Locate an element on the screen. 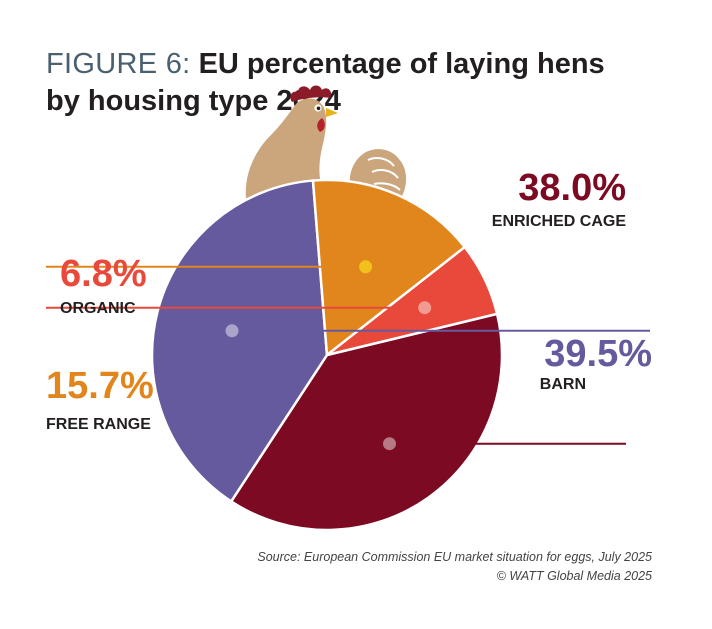 This screenshot has width=712, height=629. dot-barn is located at coordinates (232, 331).